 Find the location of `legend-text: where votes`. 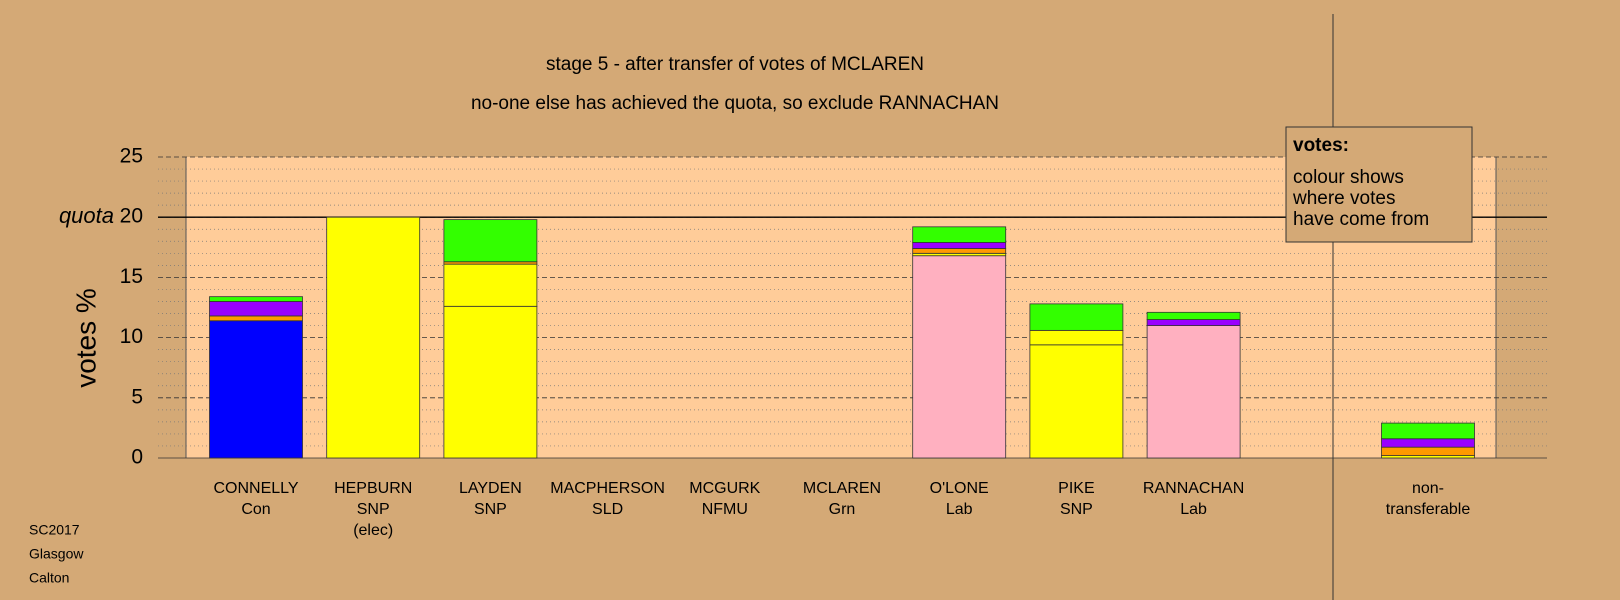

legend-text: where votes is located at coordinates (1343, 198).